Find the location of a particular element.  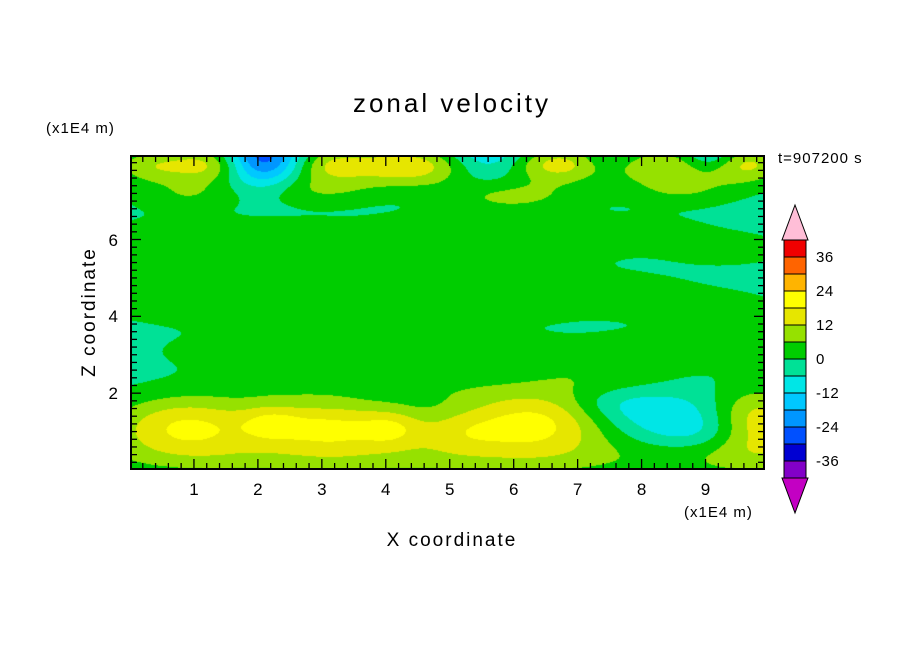

x-tick-label: 2 is located at coordinates (258, 489).